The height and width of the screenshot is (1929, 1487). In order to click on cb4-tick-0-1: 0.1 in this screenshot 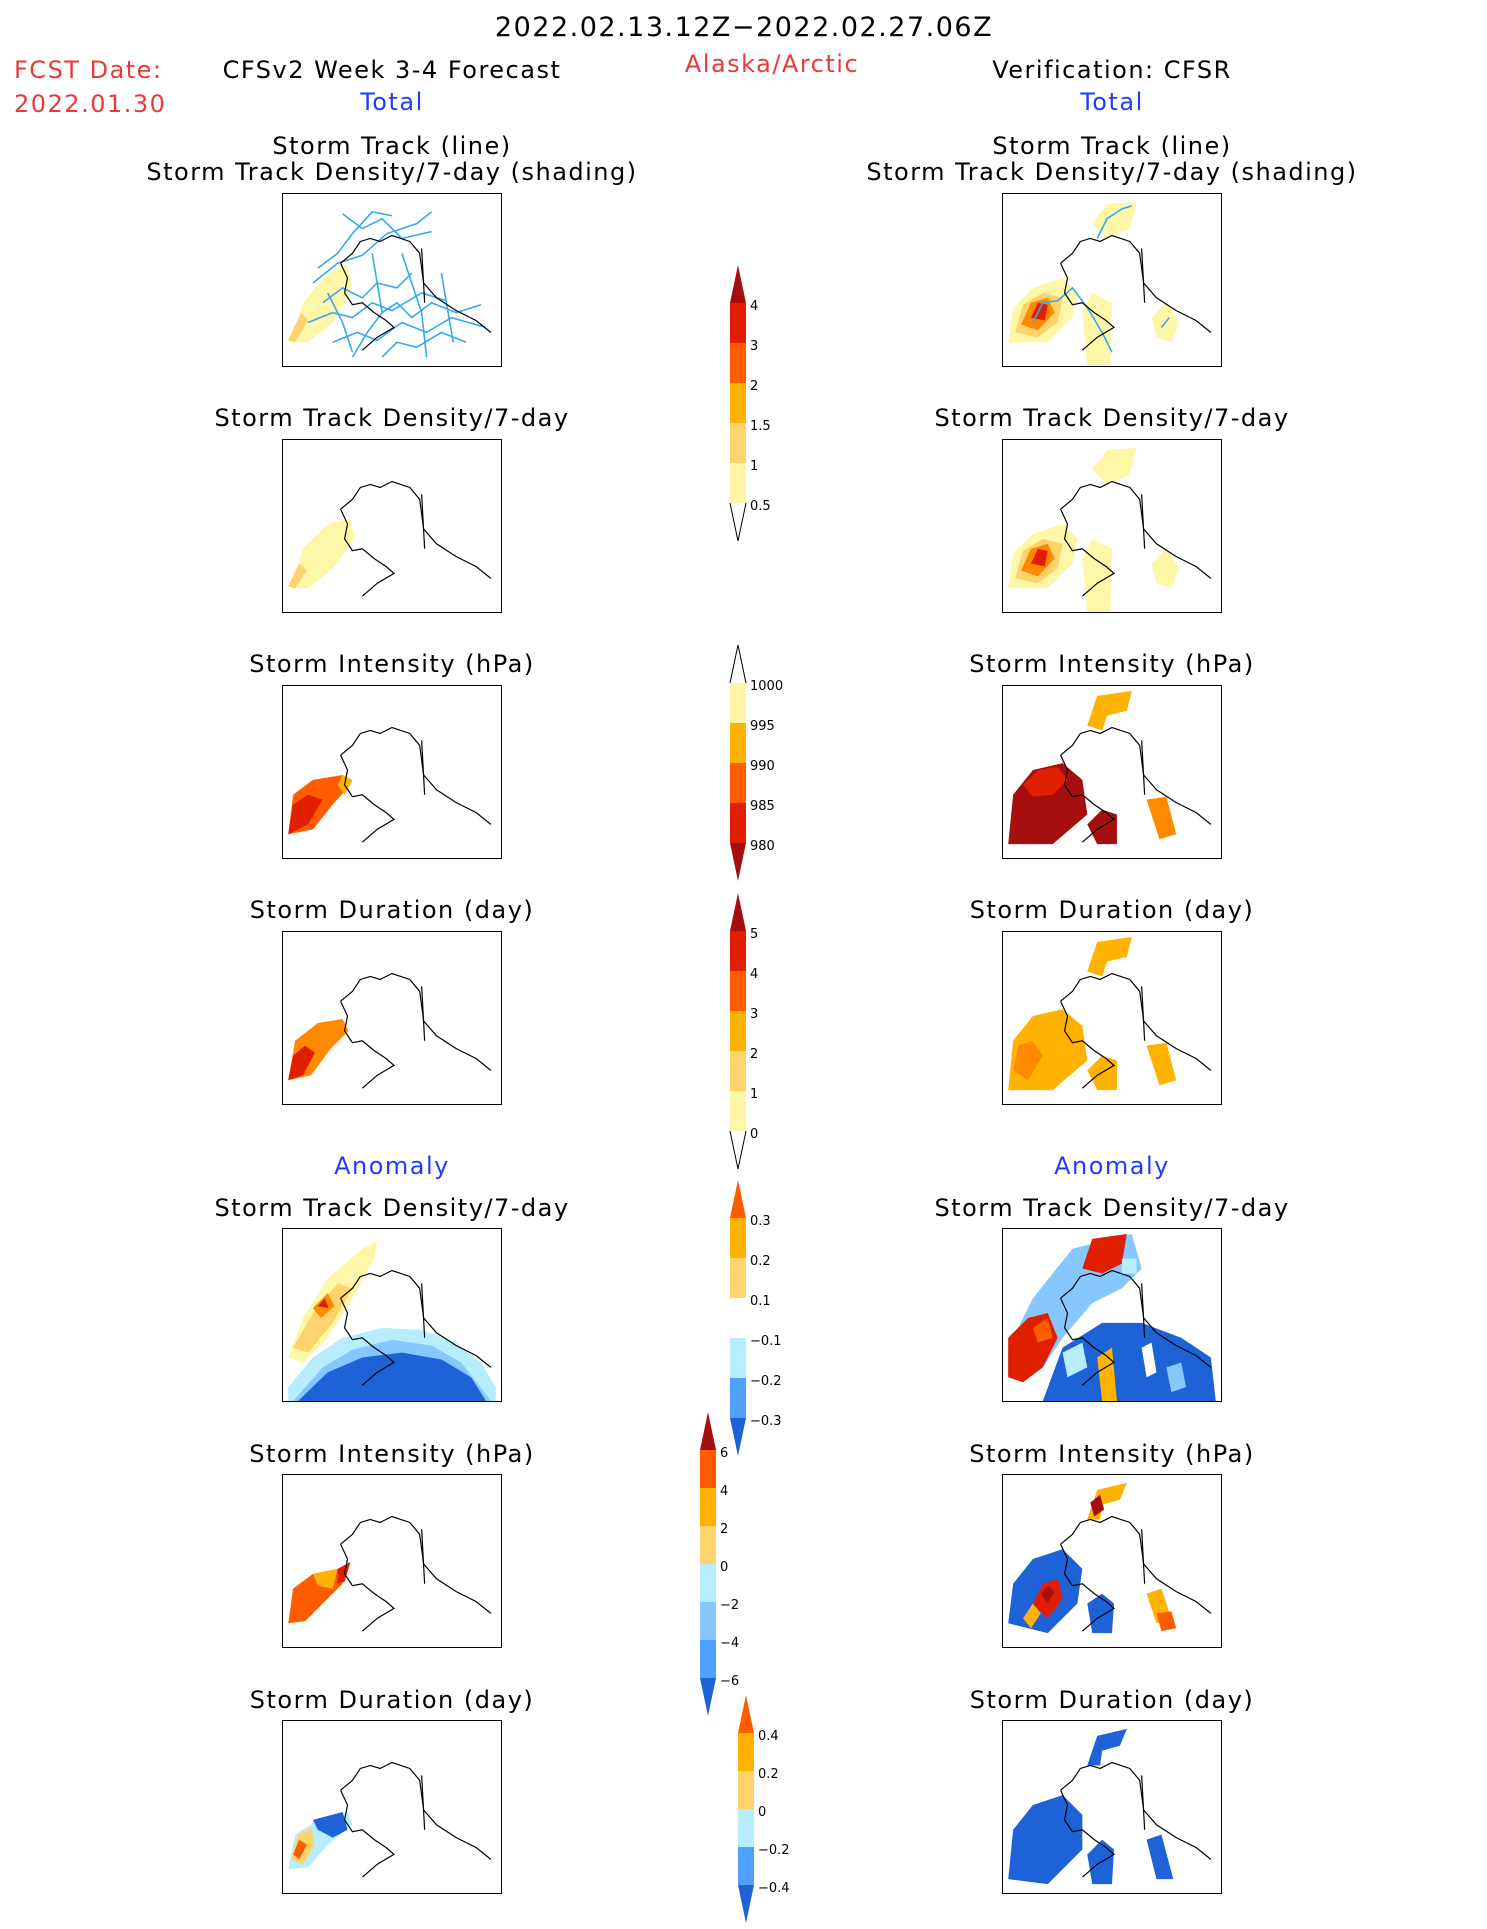, I will do `click(760, 1301)`.